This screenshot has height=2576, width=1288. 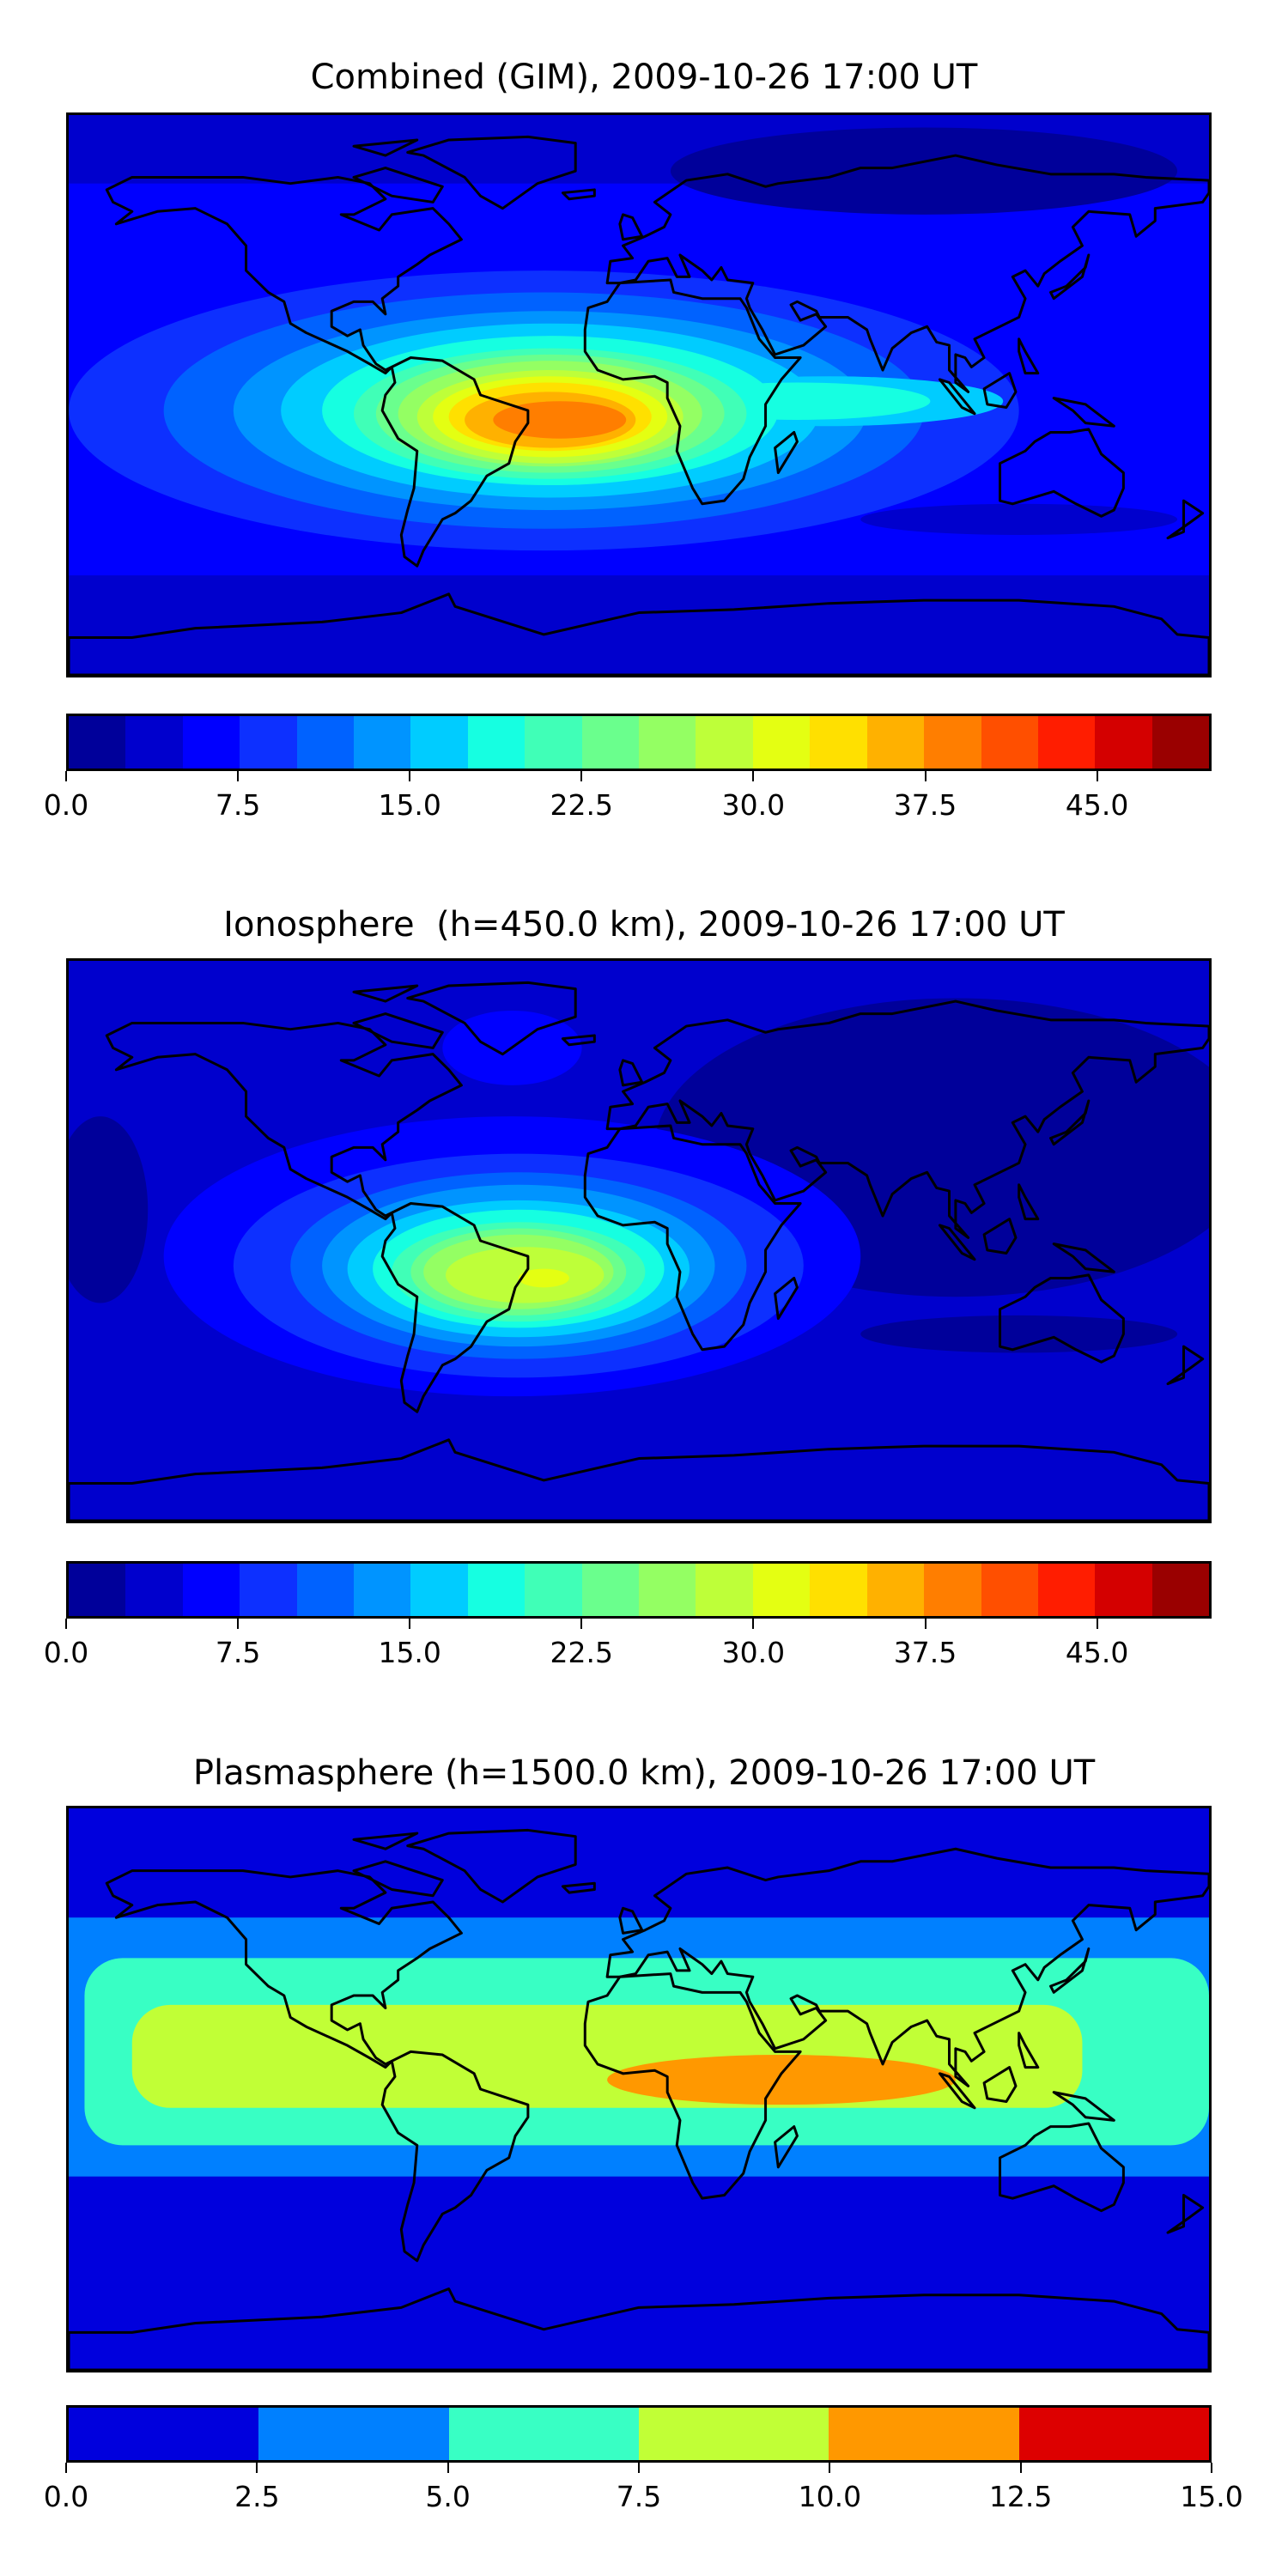 I want to click on panel-2-colorbar-ticks: 0.0 7.5 15.0 22.5 30.0 37.5 45.0, so click(x=628, y=1649).